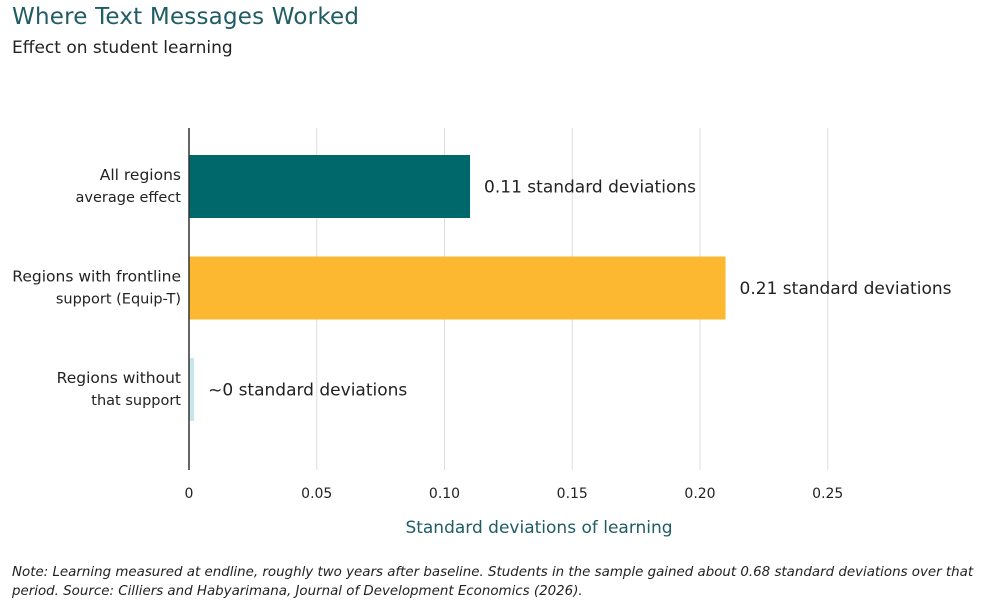 This screenshot has width=1000, height=609. What do you see at coordinates (538, 528) in the screenshot?
I see `x-axis-title: Standard deviations of learning` at bounding box center [538, 528].